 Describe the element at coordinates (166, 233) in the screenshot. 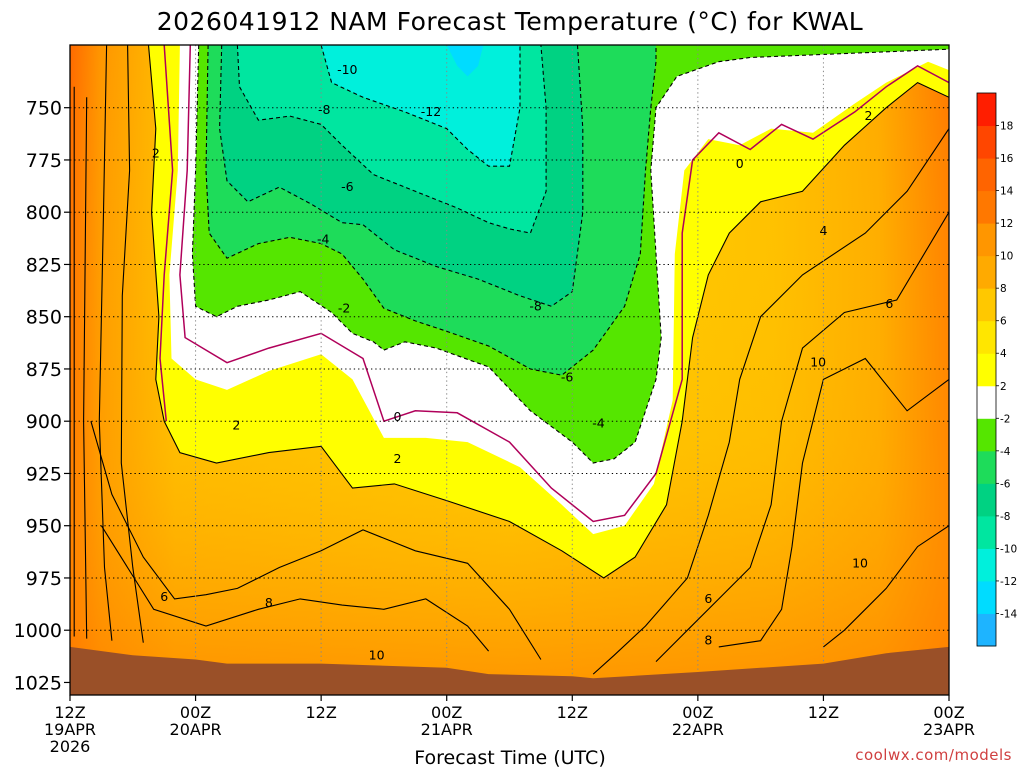

I see `zero-isotherm-west` at that location.